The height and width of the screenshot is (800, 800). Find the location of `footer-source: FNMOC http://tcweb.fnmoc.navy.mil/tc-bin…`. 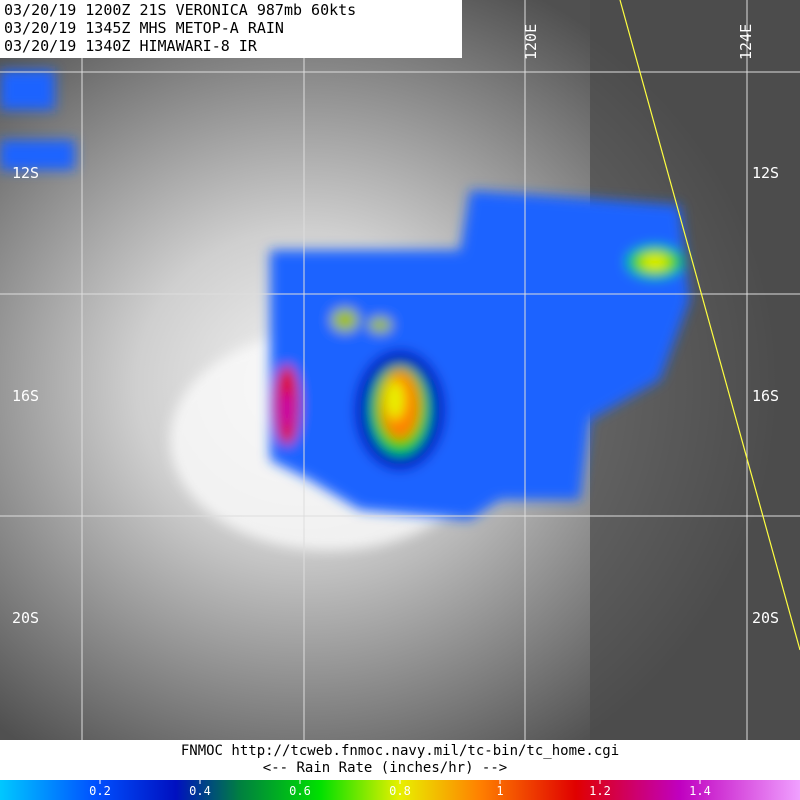

footer-source: FNMOC http://tcweb.fnmoc.navy.mil/tc-bin… is located at coordinates (400, 751).